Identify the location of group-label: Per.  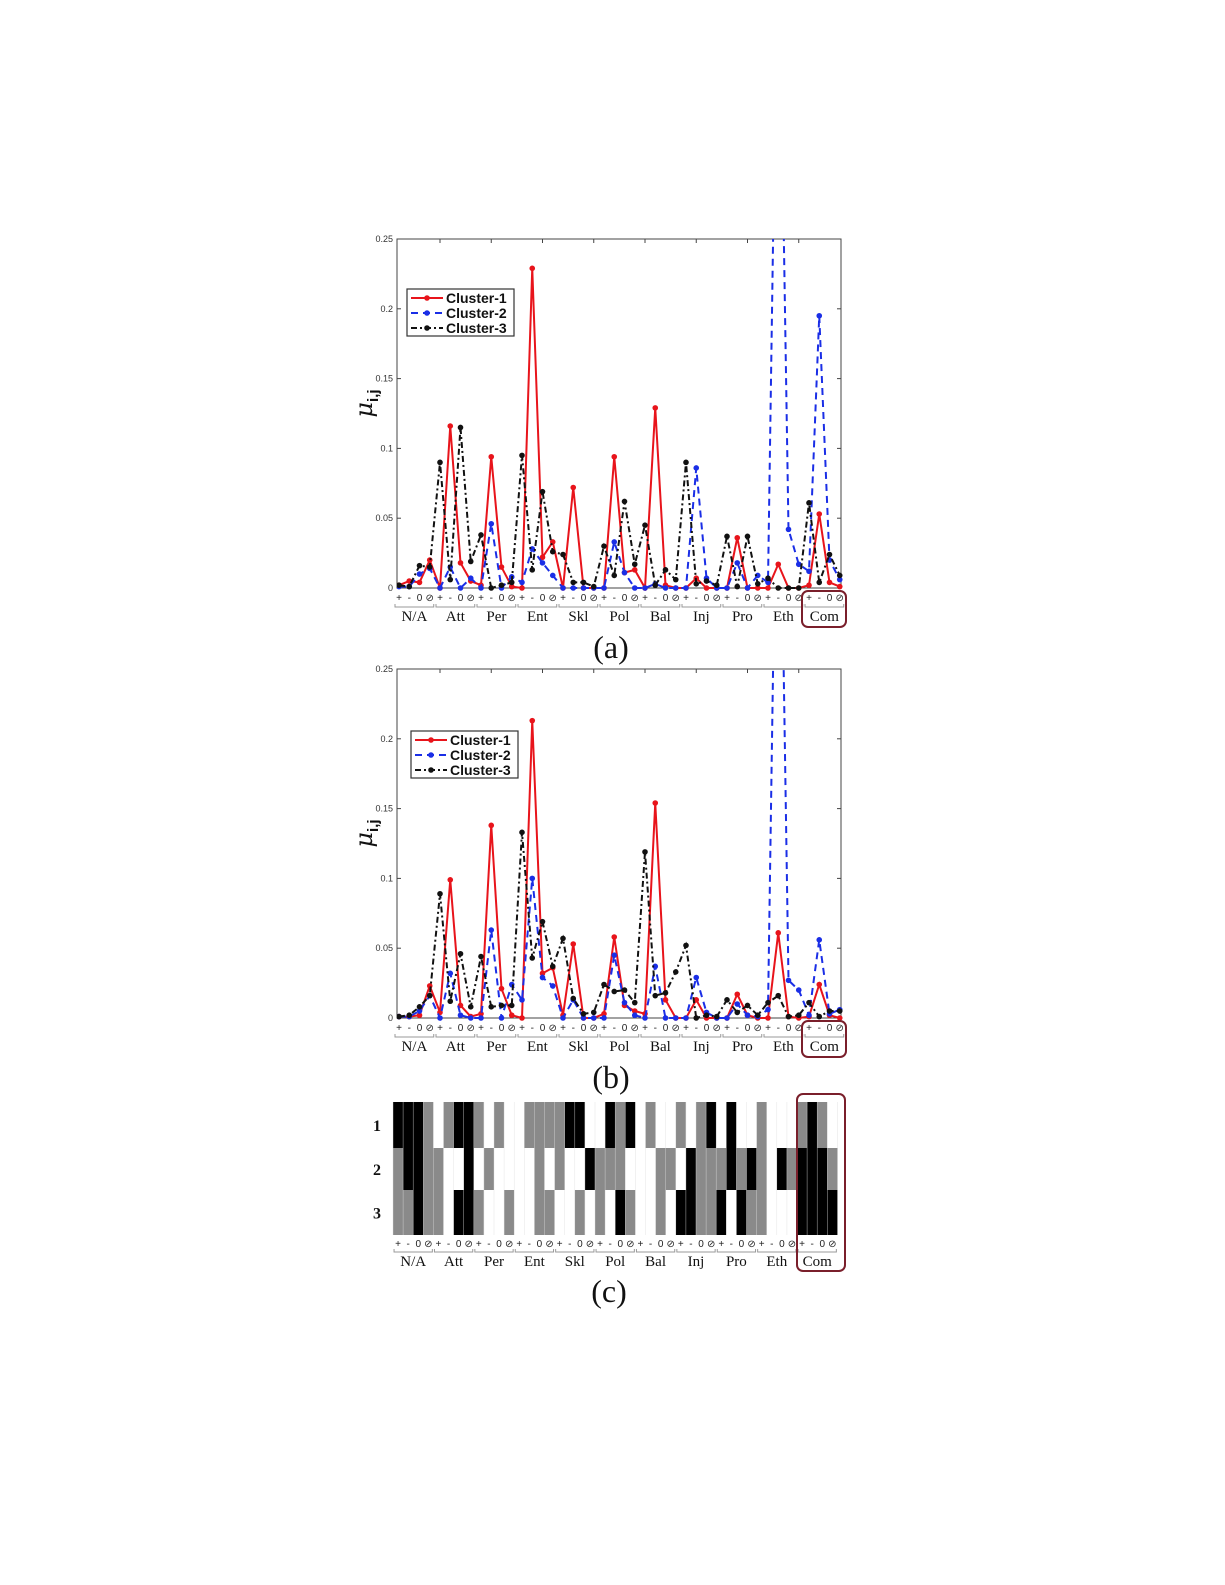
(496, 617).